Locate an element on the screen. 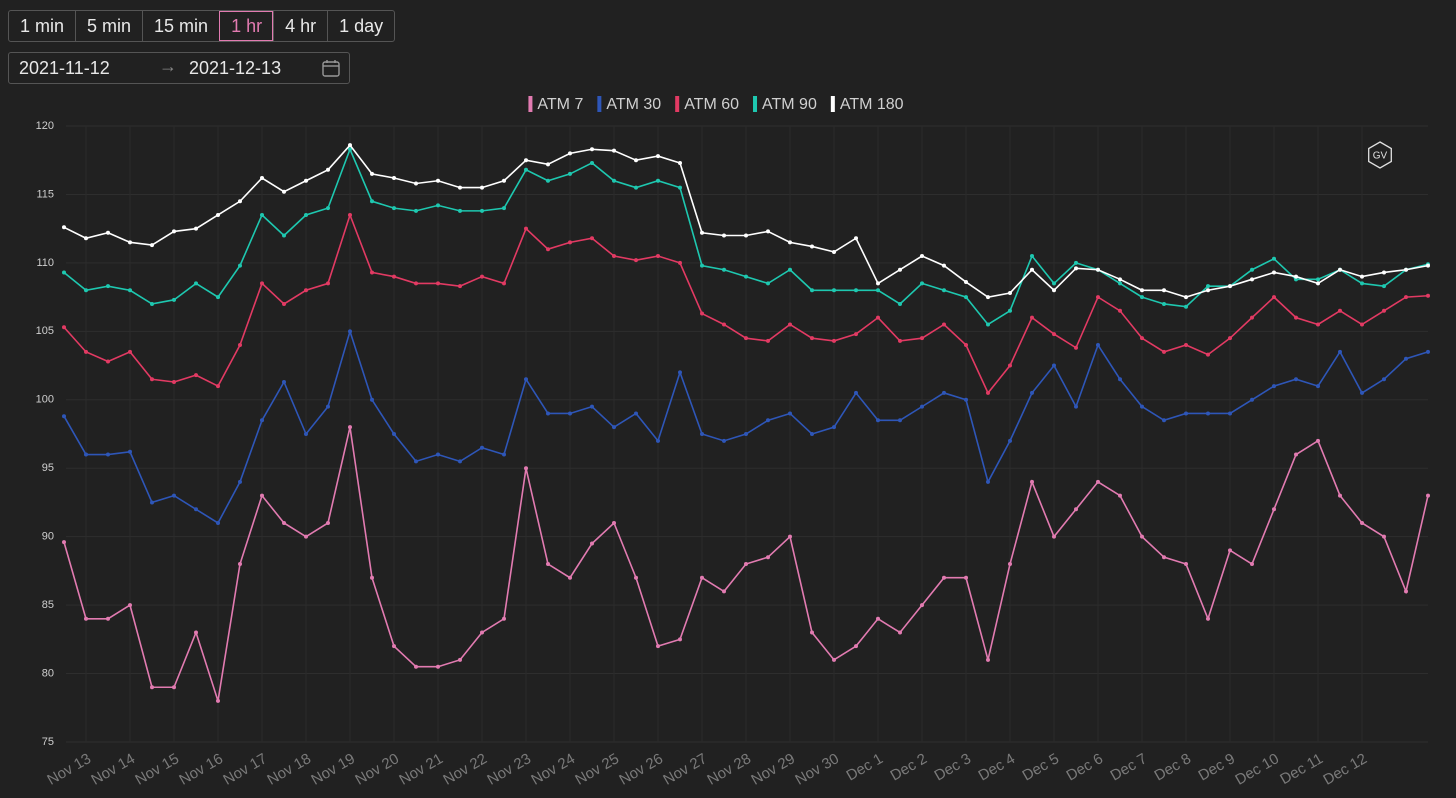 Image resolution: width=1456 pixels, height=798 pixels. y-tick-label: 80 is located at coordinates (48, 673).